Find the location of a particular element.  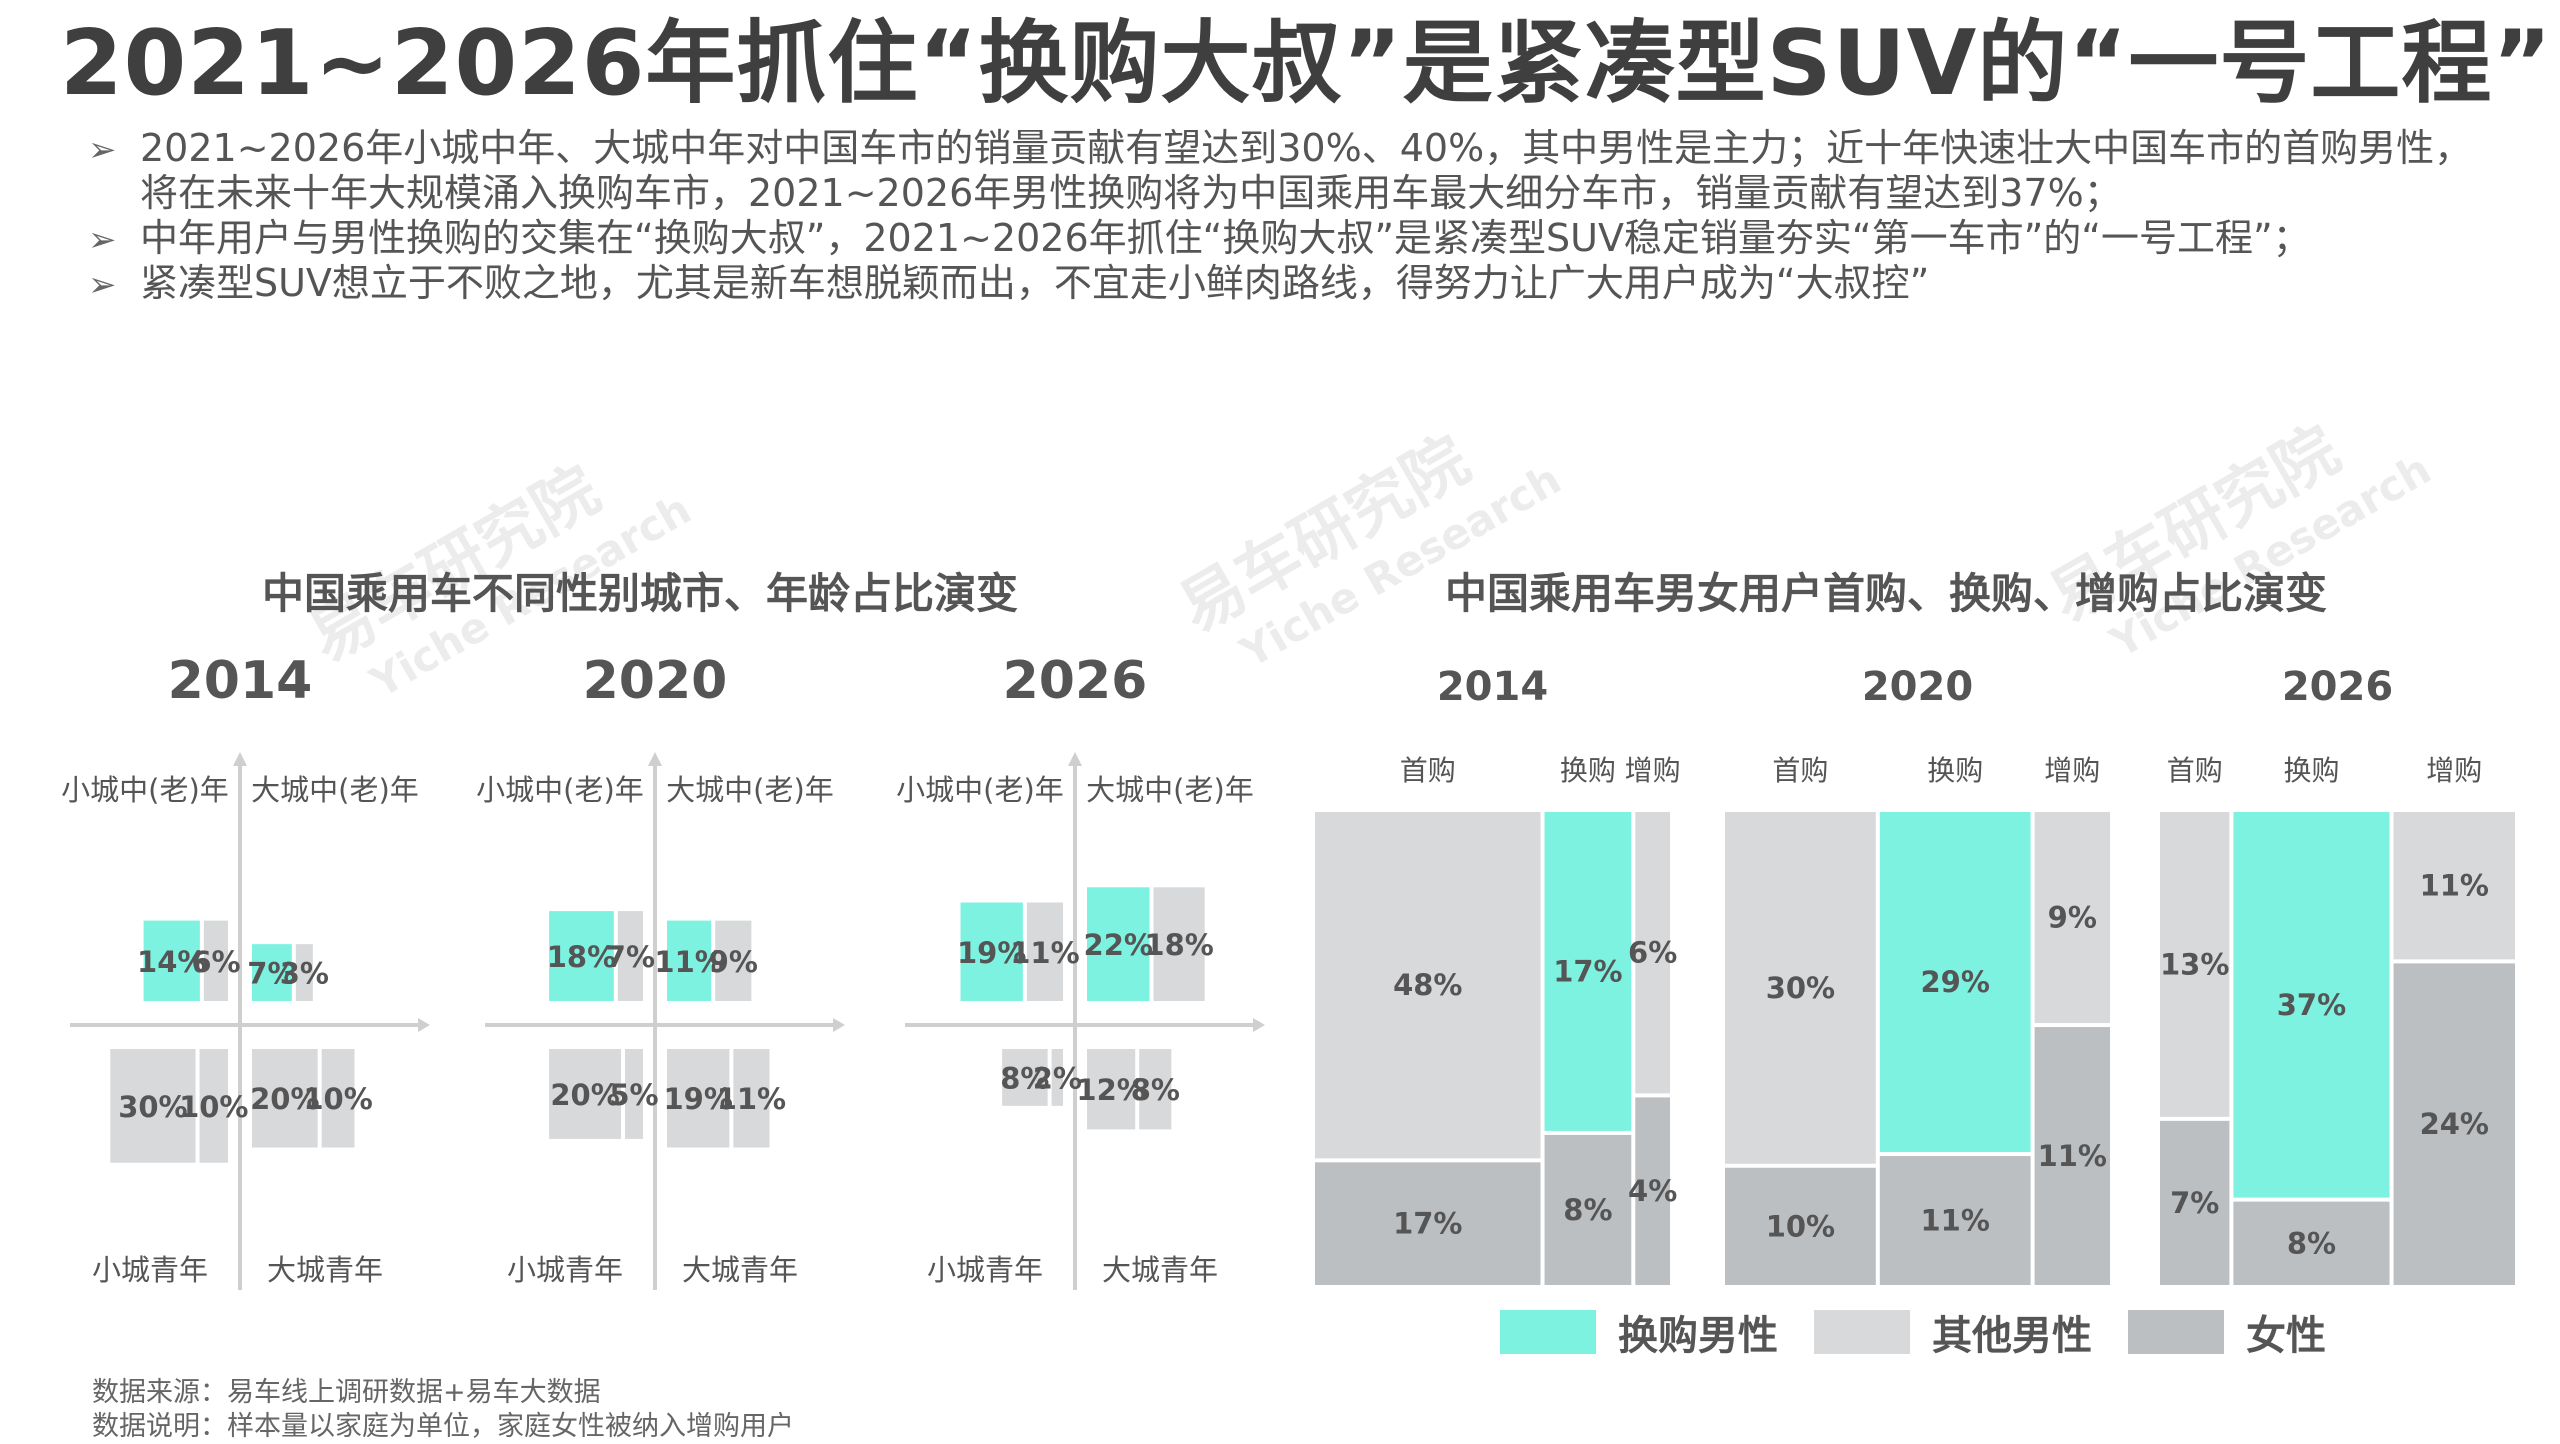

data-label: 12% is located at coordinates (1110, 1090).